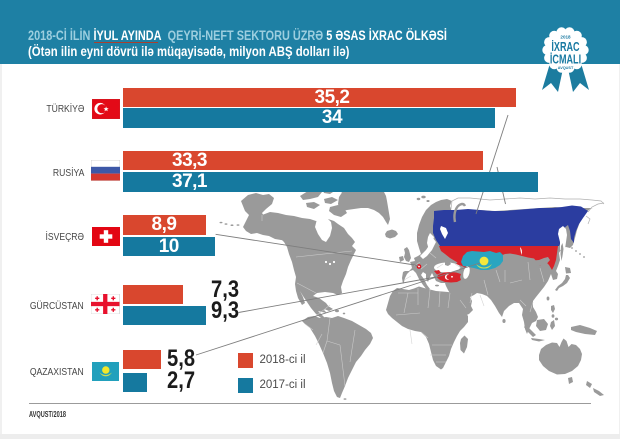  I want to click on svg-text: AVQUST, so click(566, 68).